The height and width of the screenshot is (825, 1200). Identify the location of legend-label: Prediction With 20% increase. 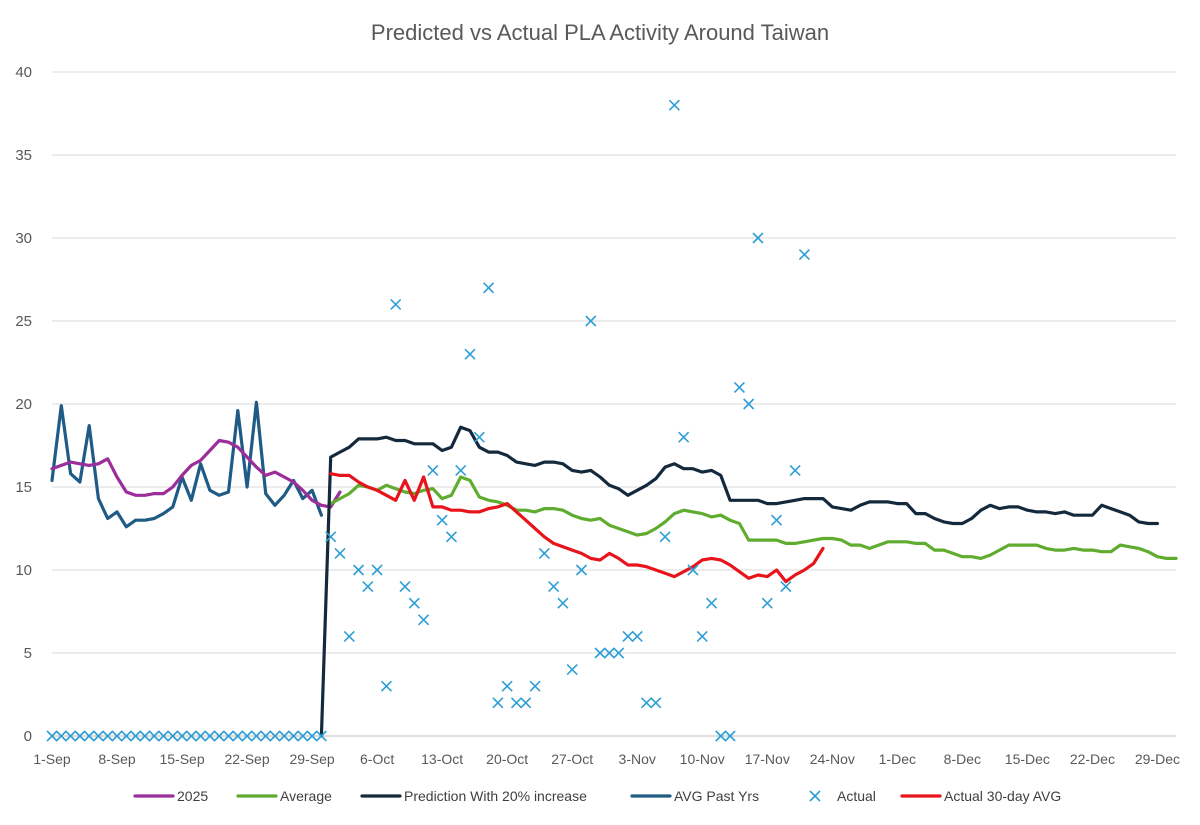
(495, 796).